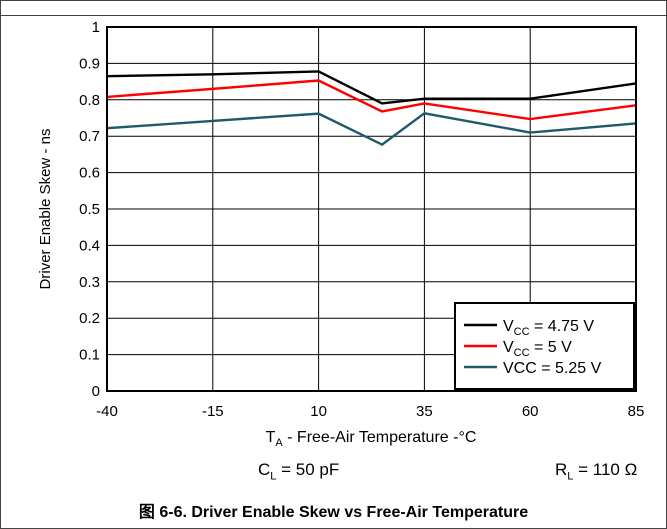  I want to click on legend-entry: VCC = 5.25 V, so click(552, 368).